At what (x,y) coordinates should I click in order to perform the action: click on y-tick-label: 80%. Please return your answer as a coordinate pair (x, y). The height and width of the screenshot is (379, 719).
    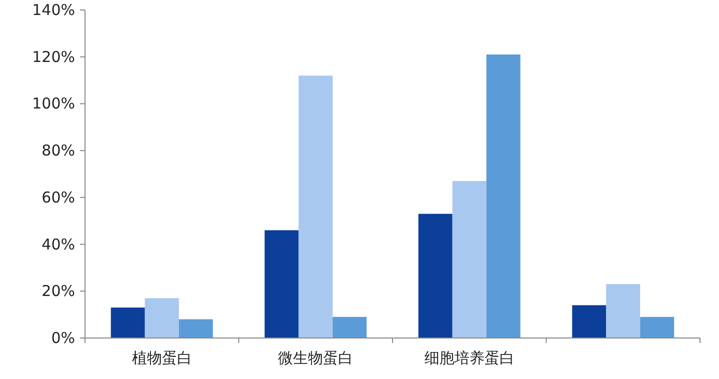
    Looking at the image, I should click on (58, 151).